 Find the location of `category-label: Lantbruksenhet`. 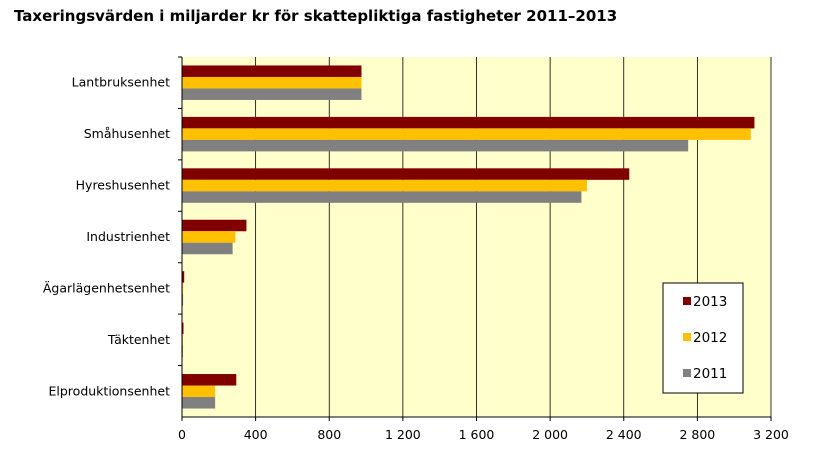

category-label: Lantbruksenhet is located at coordinates (121, 82).